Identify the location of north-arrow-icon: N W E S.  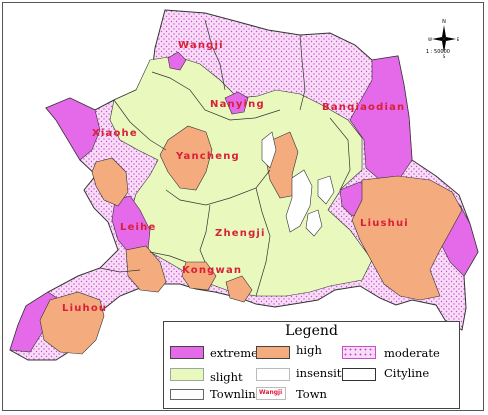
(444, 39).